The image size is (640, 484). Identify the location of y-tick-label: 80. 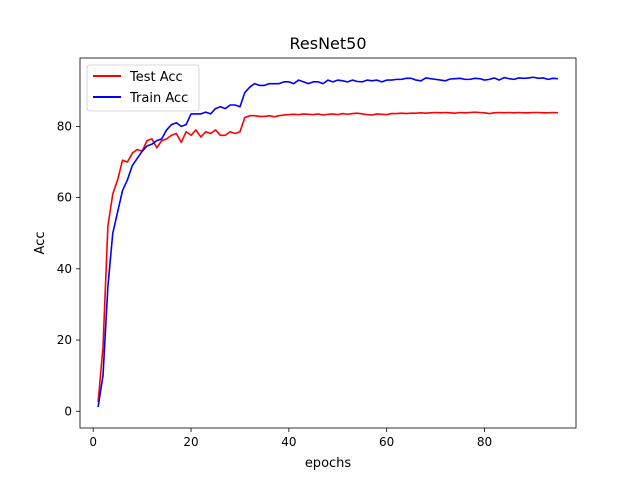
(64, 126).